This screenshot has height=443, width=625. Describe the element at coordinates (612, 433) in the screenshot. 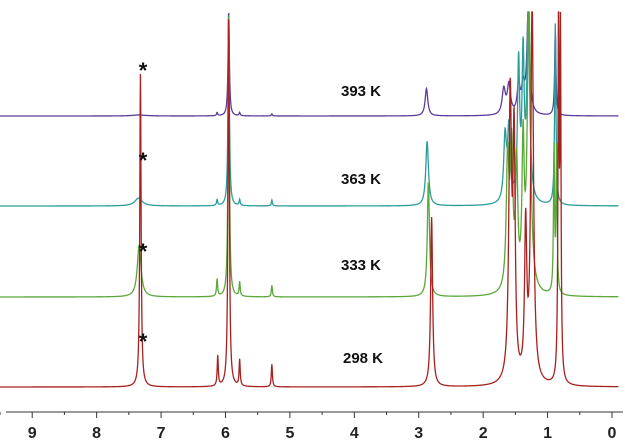

I see `x-tick-label: 0` at that location.